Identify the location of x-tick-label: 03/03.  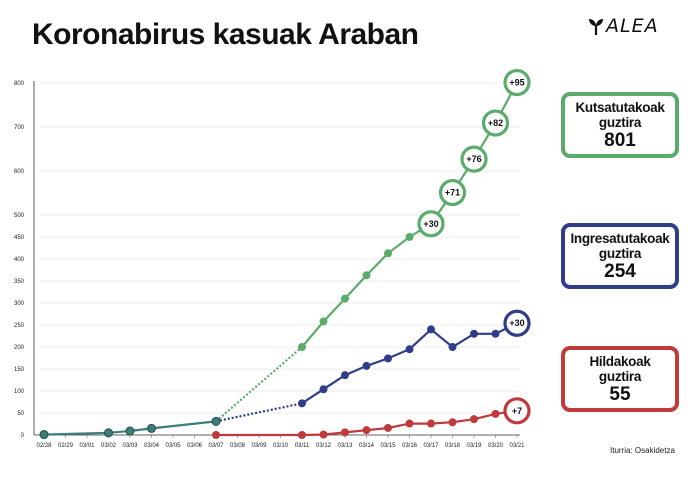
(130, 446).